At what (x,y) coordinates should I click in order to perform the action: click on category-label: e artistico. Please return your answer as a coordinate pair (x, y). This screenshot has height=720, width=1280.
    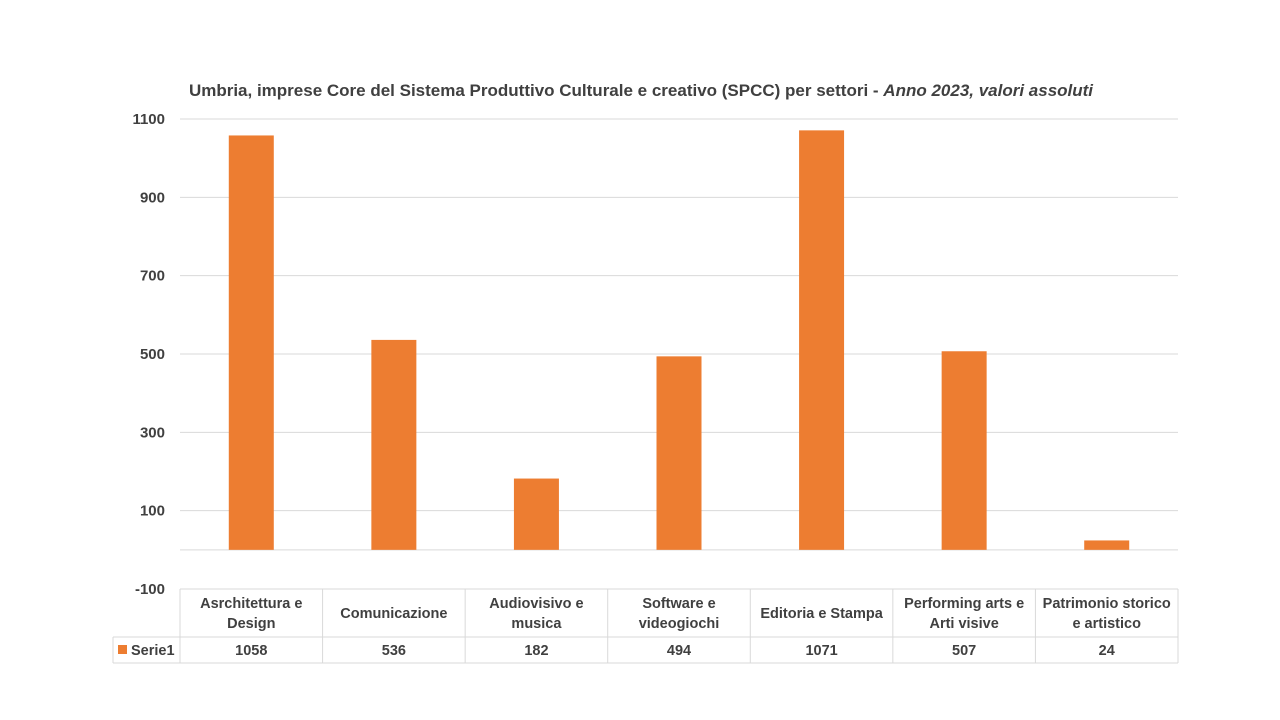
    Looking at the image, I should click on (1106, 624).